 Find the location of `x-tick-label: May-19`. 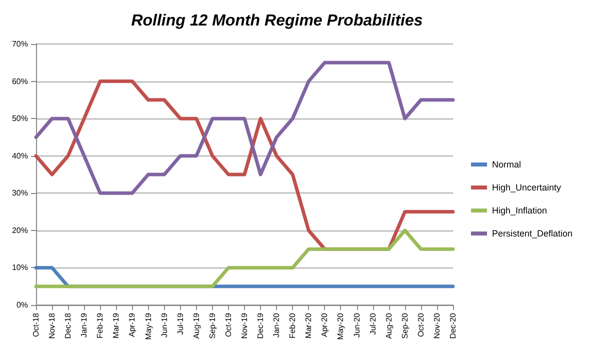

x-tick-label: May-19 is located at coordinates (148, 326).